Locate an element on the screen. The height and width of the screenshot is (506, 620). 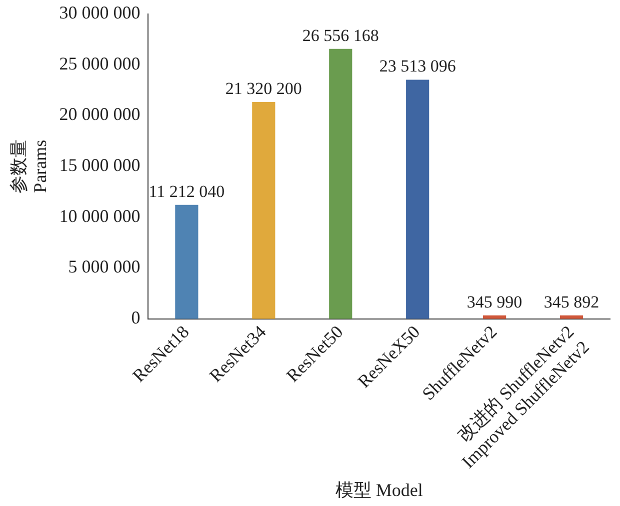
data-label: 21 320 200 is located at coordinates (263, 88).